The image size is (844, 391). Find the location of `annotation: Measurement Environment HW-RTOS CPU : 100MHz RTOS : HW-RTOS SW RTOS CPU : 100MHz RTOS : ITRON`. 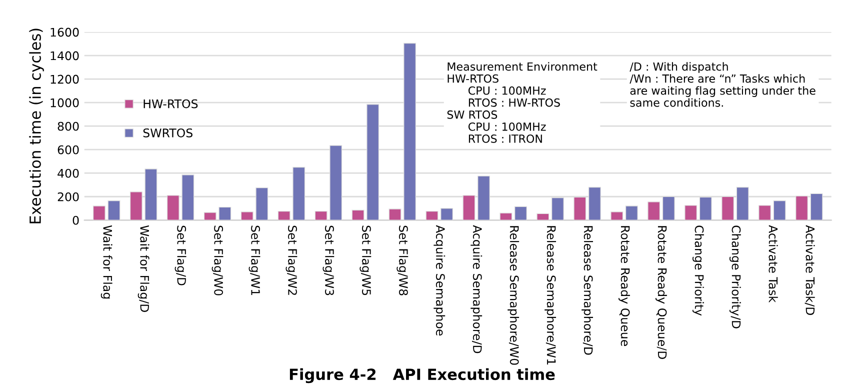

annotation: Measurement Environment HW-RTOS CPU : 100MHz RTOS : HW-RTOS SW RTOS CPU : 100MHz RTOS : ITRON is located at coordinates (522, 102).